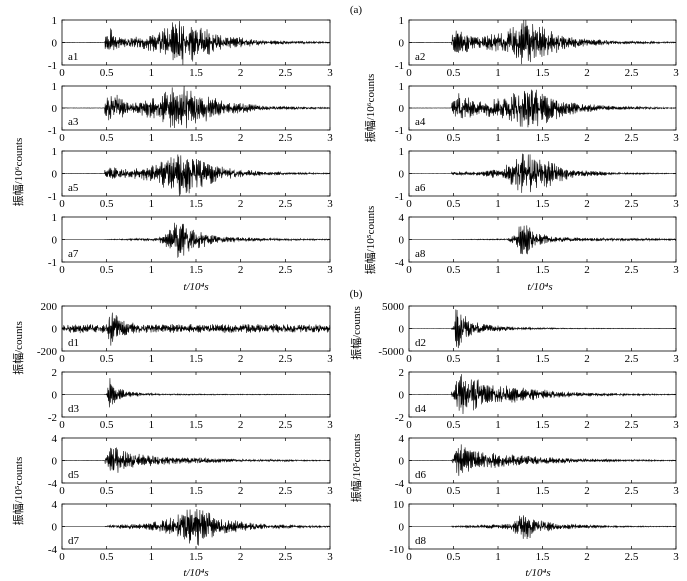  Describe the element at coordinates (543, 73) in the screenshot. I see `xtick-label-a2-3: 1.5` at that location.